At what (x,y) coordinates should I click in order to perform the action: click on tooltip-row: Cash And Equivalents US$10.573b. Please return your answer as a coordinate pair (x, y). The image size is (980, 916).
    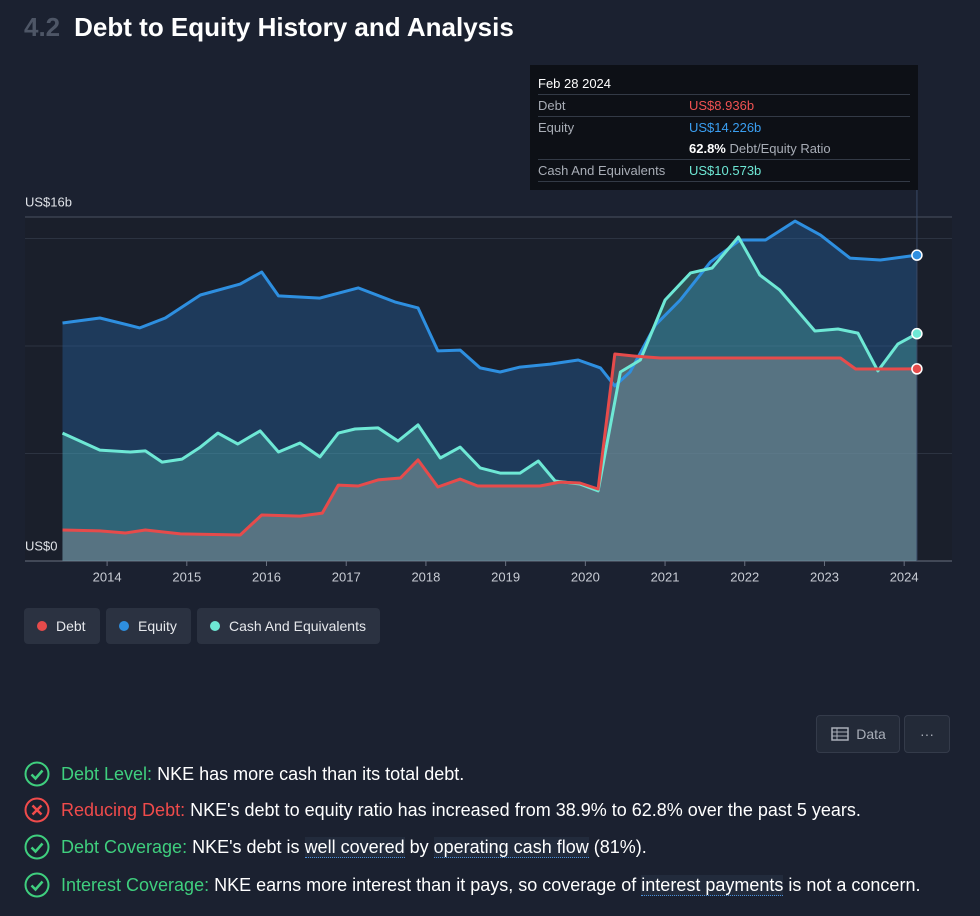
    Looking at the image, I should click on (724, 171).